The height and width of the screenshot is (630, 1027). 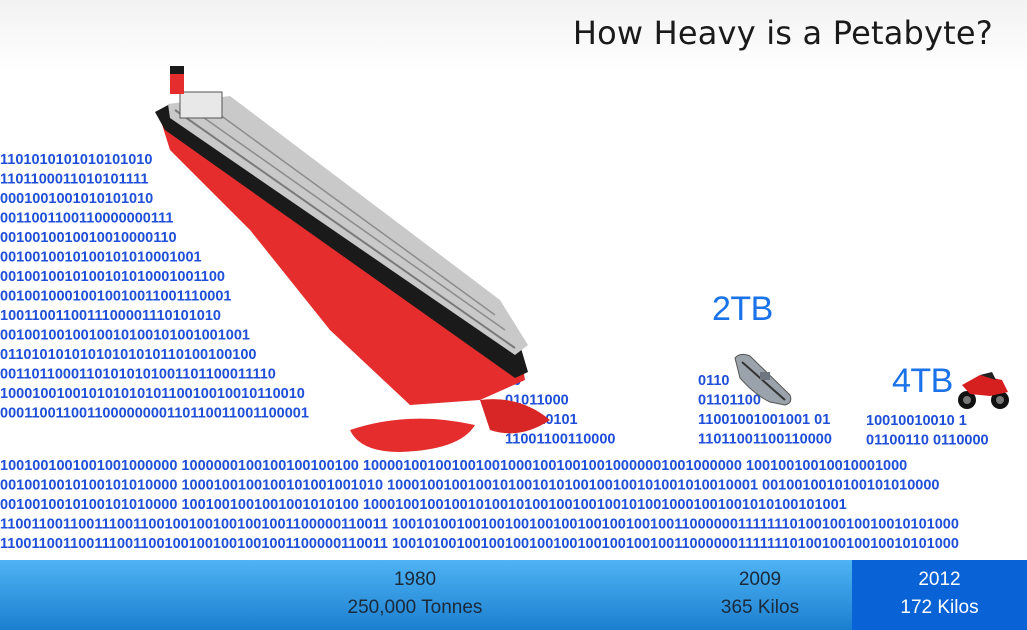 What do you see at coordinates (152, 394) in the screenshot?
I see `binary-row: 10001001001010101010110010010010110010` at bounding box center [152, 394].